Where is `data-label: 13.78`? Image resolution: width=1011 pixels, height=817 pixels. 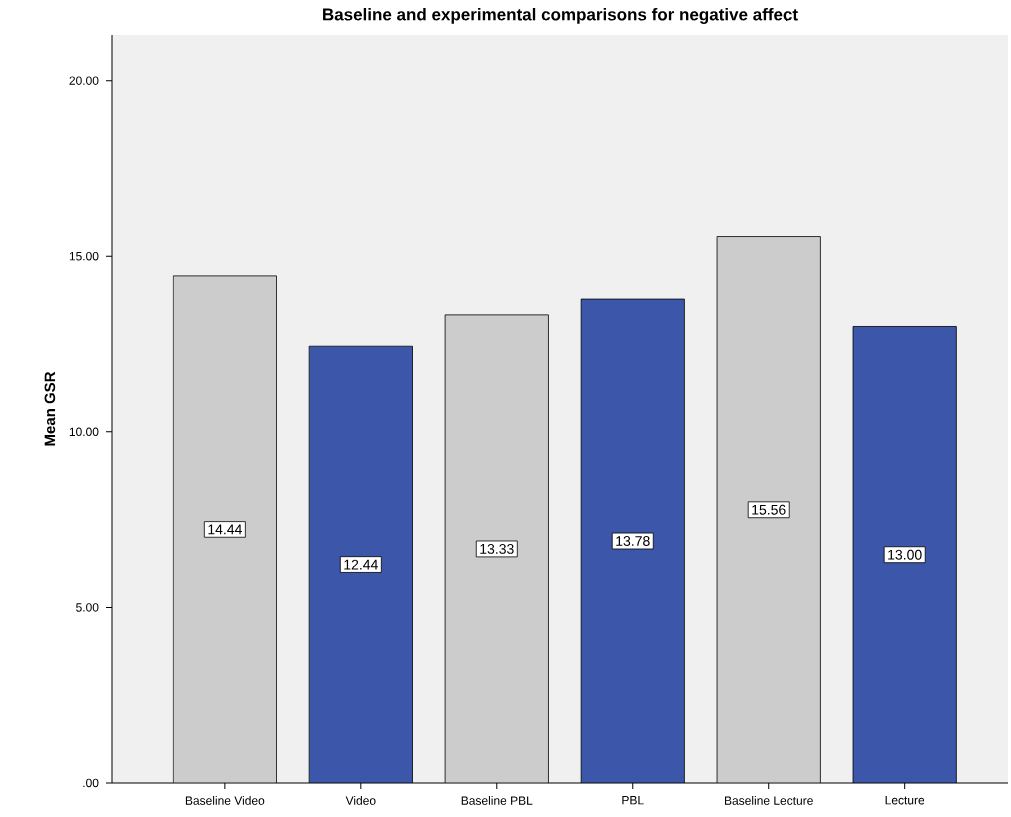 data-label: 13.78 is located at coordinates (633, 541).